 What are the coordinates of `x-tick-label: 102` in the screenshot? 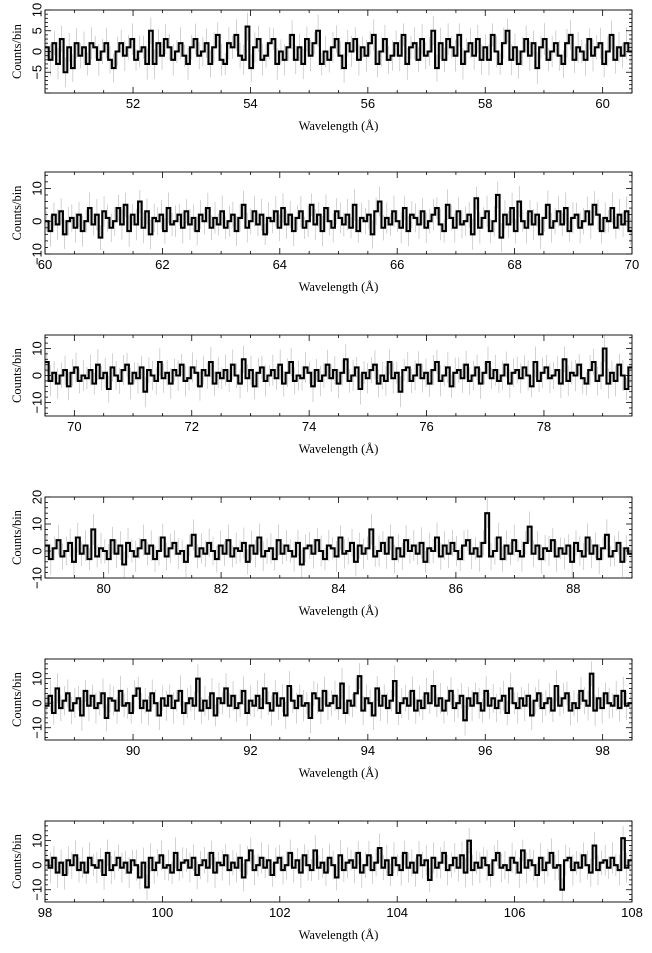 It's located at (280, 912).